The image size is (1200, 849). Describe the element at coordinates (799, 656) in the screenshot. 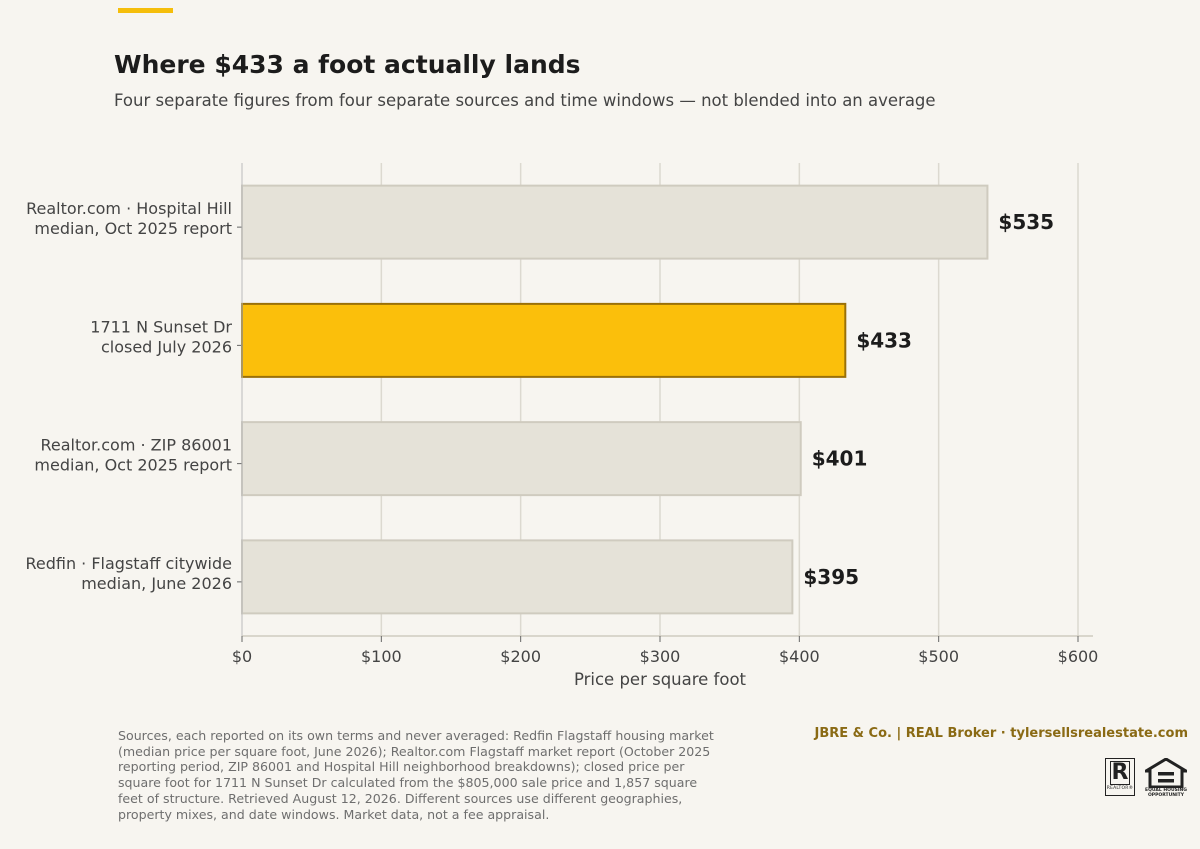

I see `x-tick-label: $400` at that location.